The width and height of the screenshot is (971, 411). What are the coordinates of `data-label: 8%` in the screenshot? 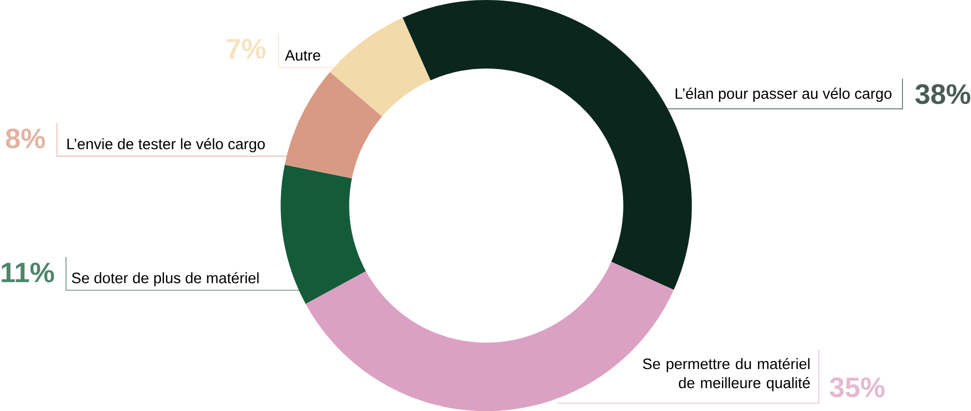 It's located at (25, 138).